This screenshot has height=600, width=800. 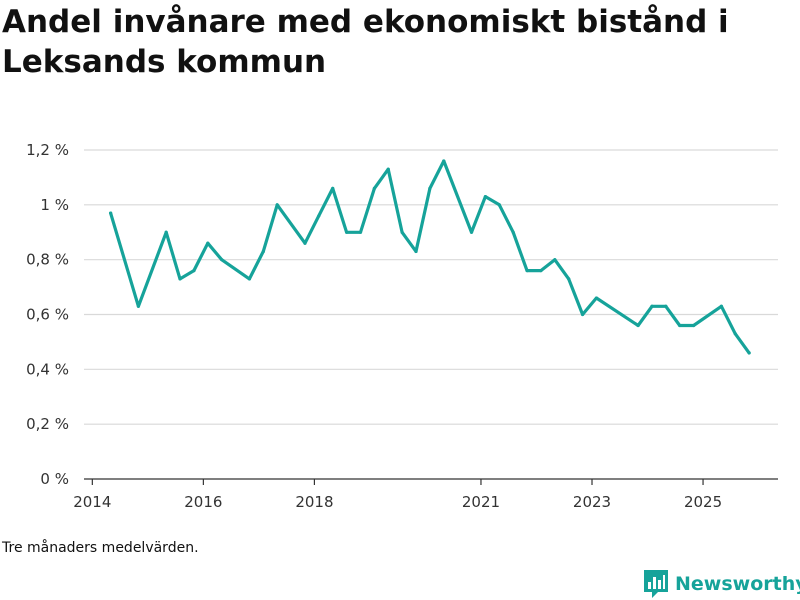 I want to click on x-tick-label: 2018, so click(x=314, y=502).